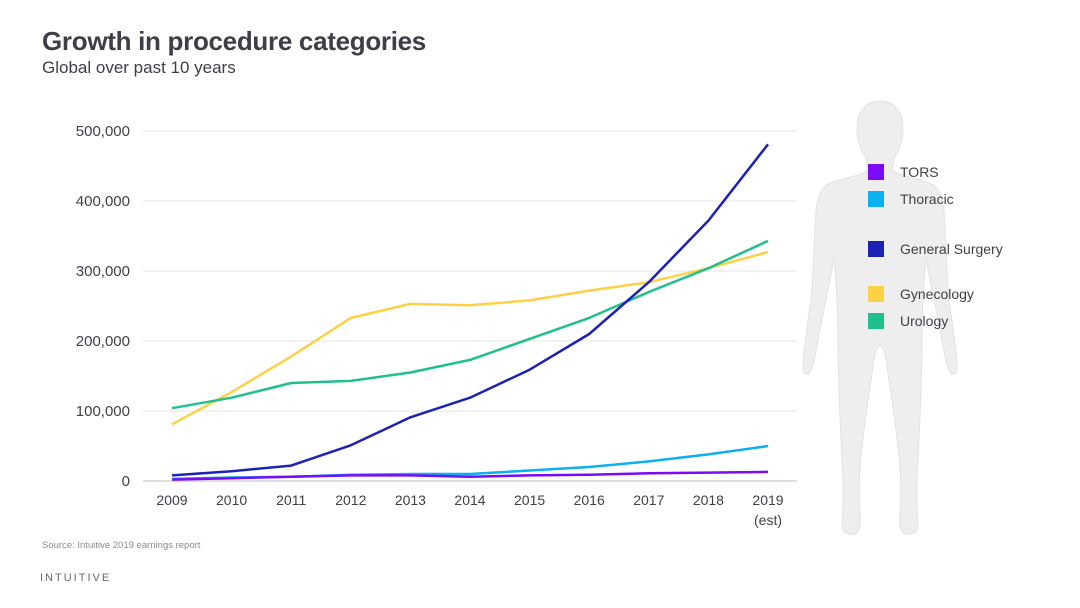 This screenshot has height=608, width=1080. What do you see at coordinates (76, 578) in the screenshot?
I see `intuitive-logo: INTUITIVE` at bounding box center [76, 578].